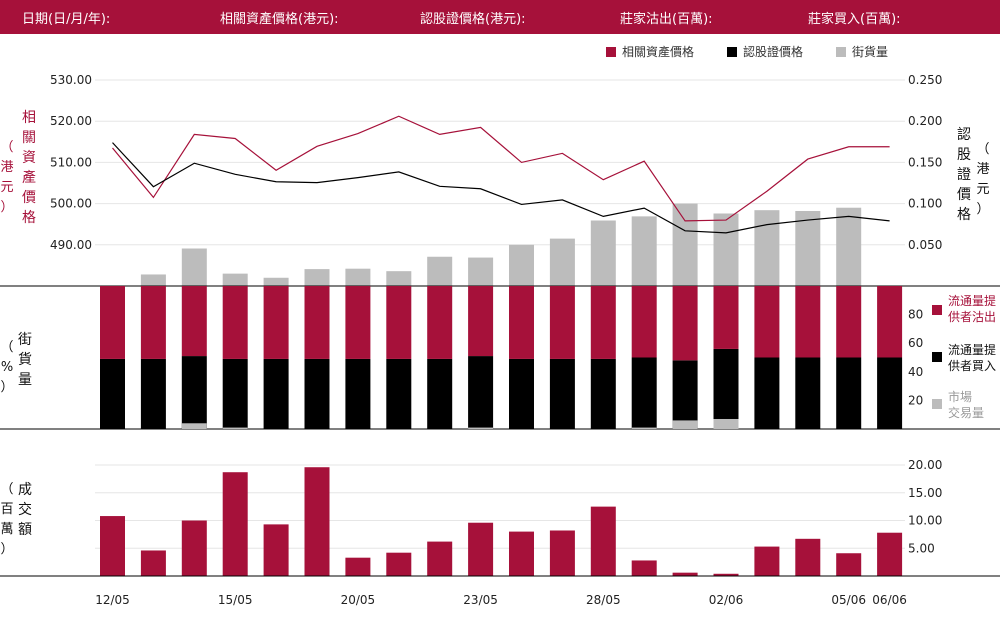 The width and height of the screenshot is (1000, 620). What do you see at coordinates (25, 510) in the screenshot?
I see `axis-title-char: 交` at bounding box center [25, 510].